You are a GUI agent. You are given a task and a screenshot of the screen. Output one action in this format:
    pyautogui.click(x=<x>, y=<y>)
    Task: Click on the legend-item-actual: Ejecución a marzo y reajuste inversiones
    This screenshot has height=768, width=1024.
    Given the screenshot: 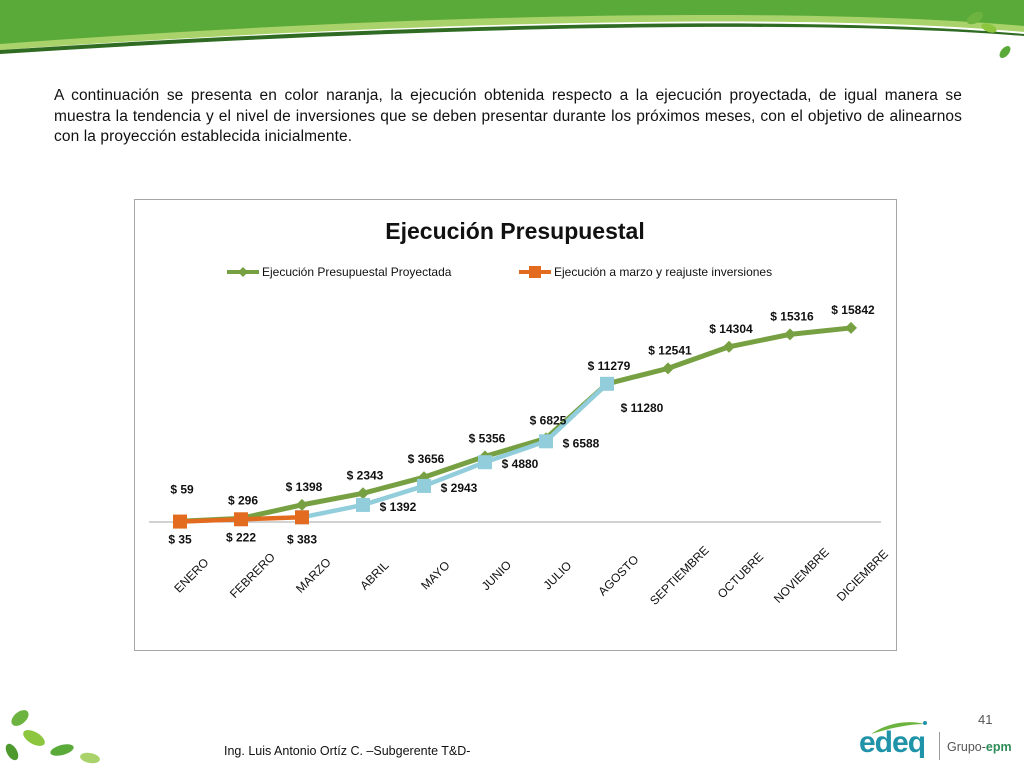 What is the action you would take?
    pyautogui.click(x=645, y=272)
    